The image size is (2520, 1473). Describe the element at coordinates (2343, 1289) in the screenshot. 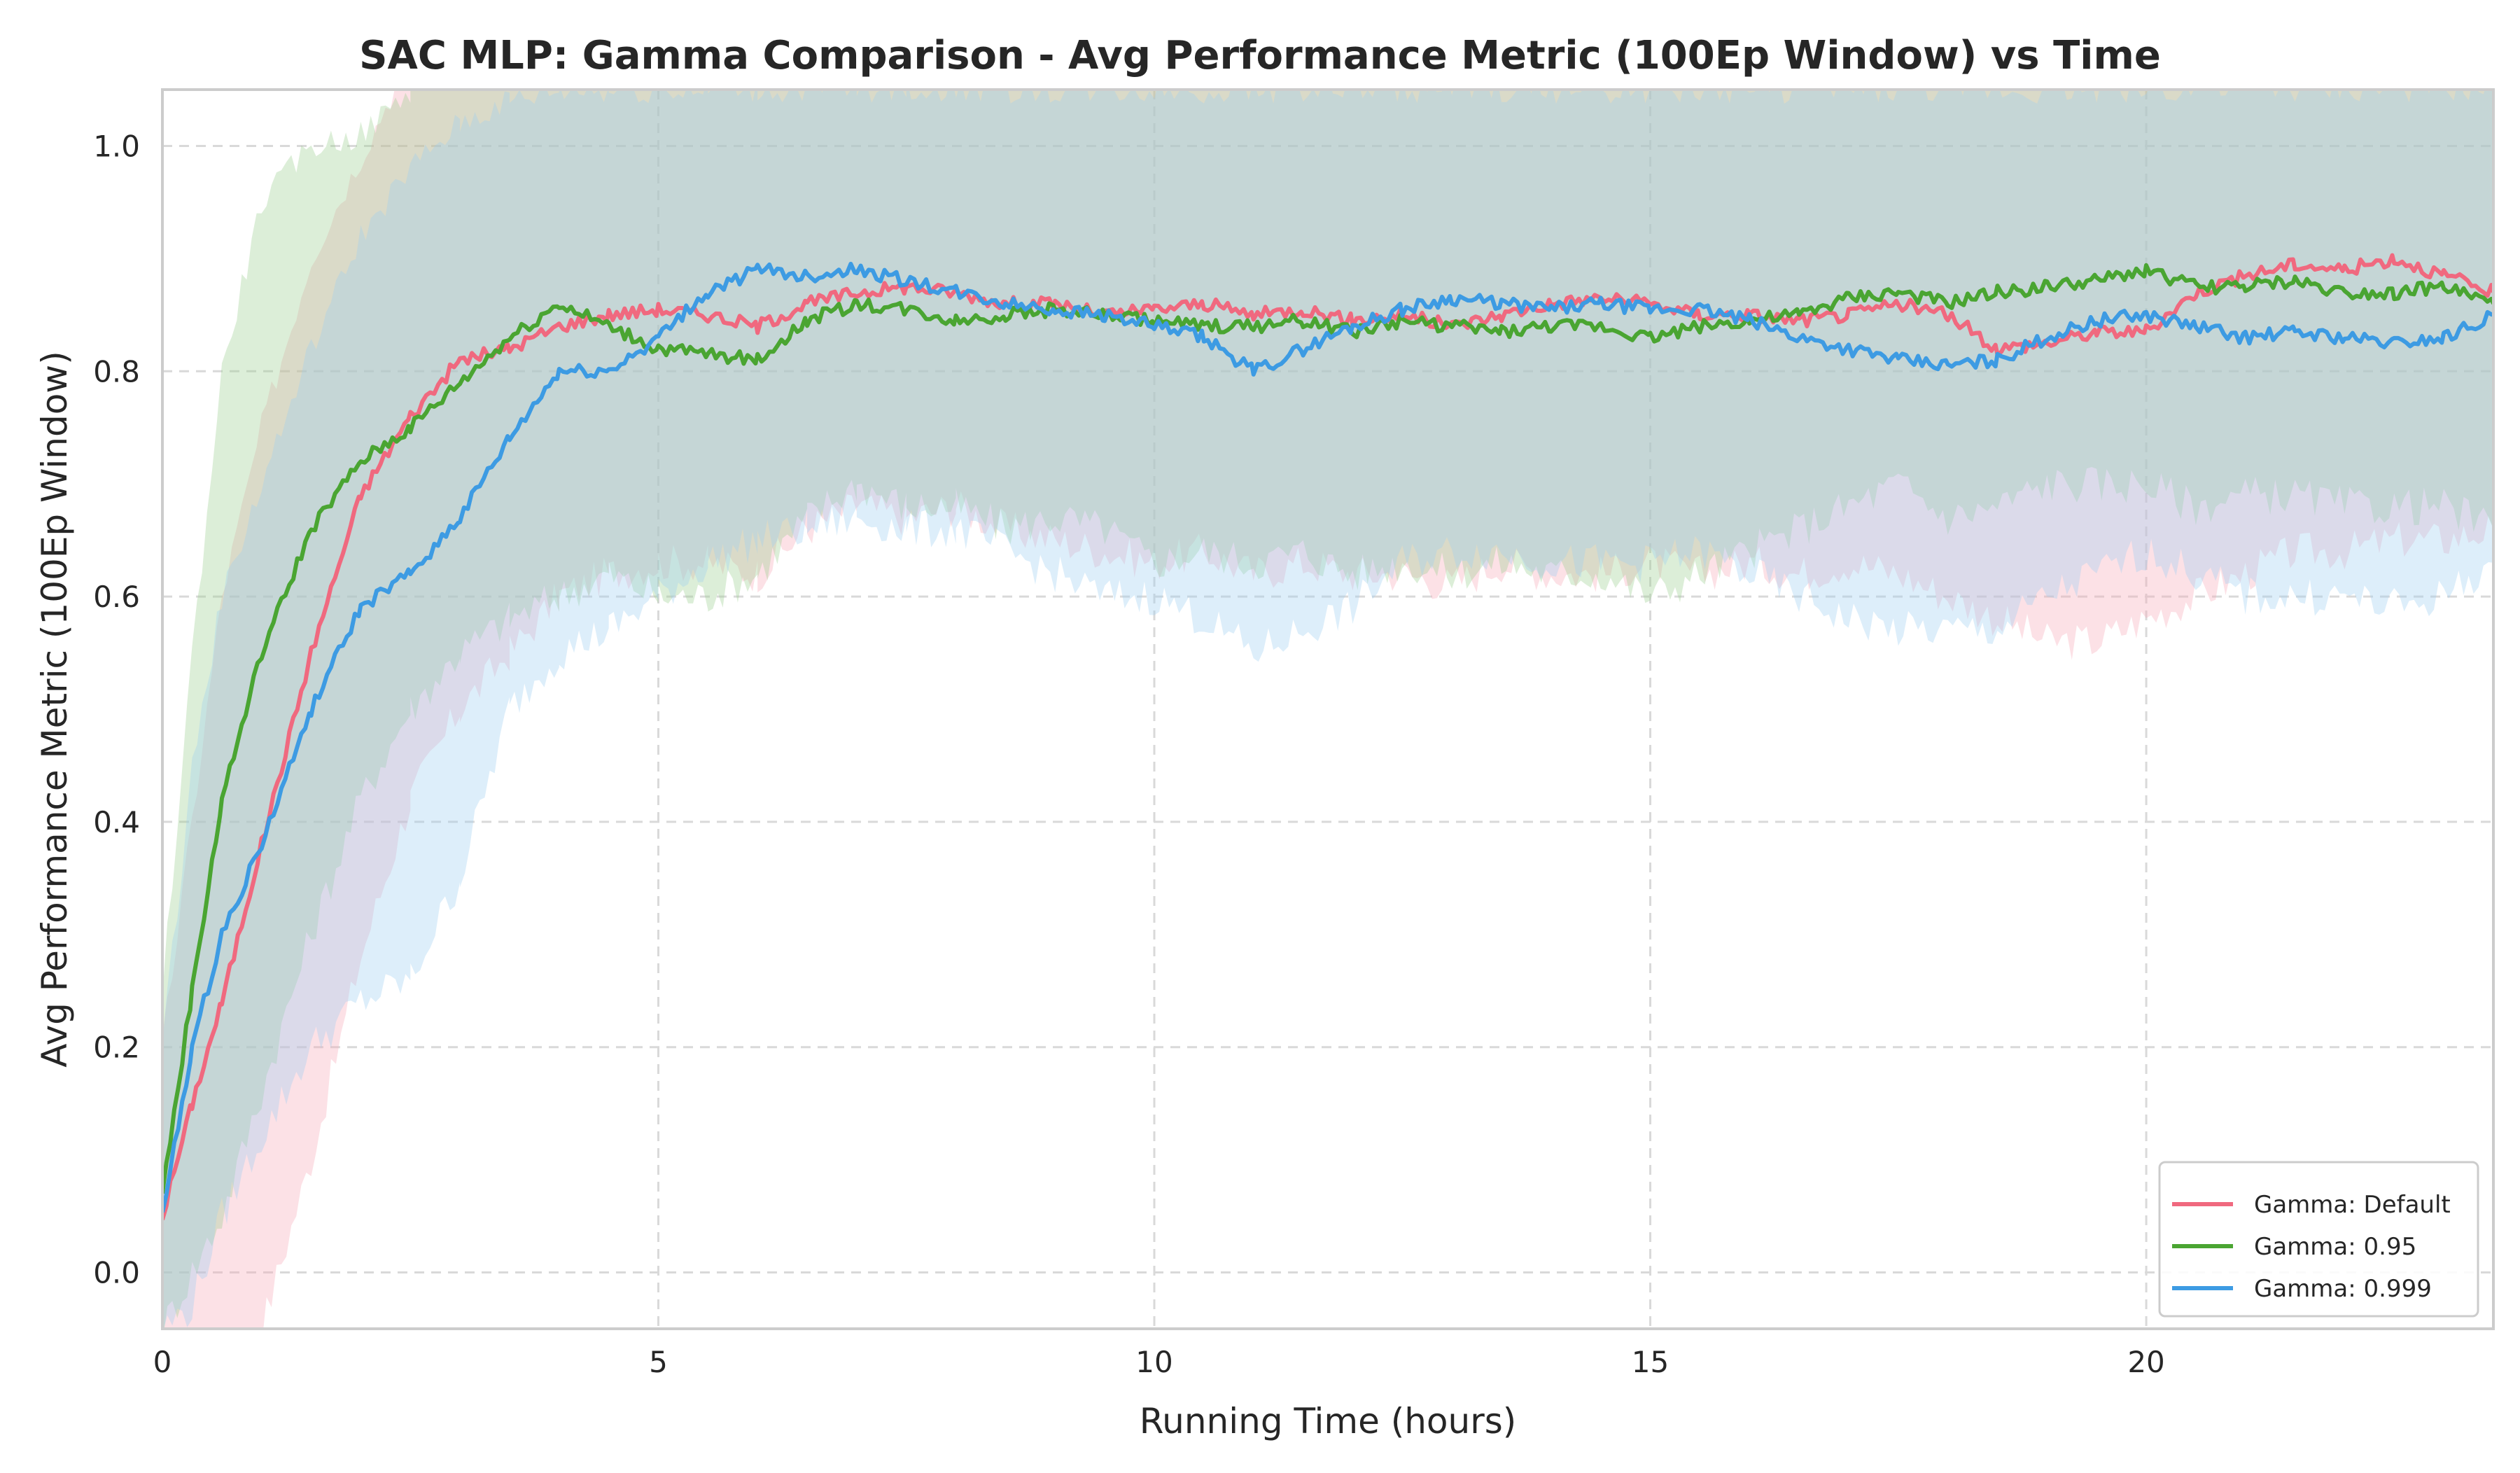

I see `legend-label: Gamma: 0.999` at that location.